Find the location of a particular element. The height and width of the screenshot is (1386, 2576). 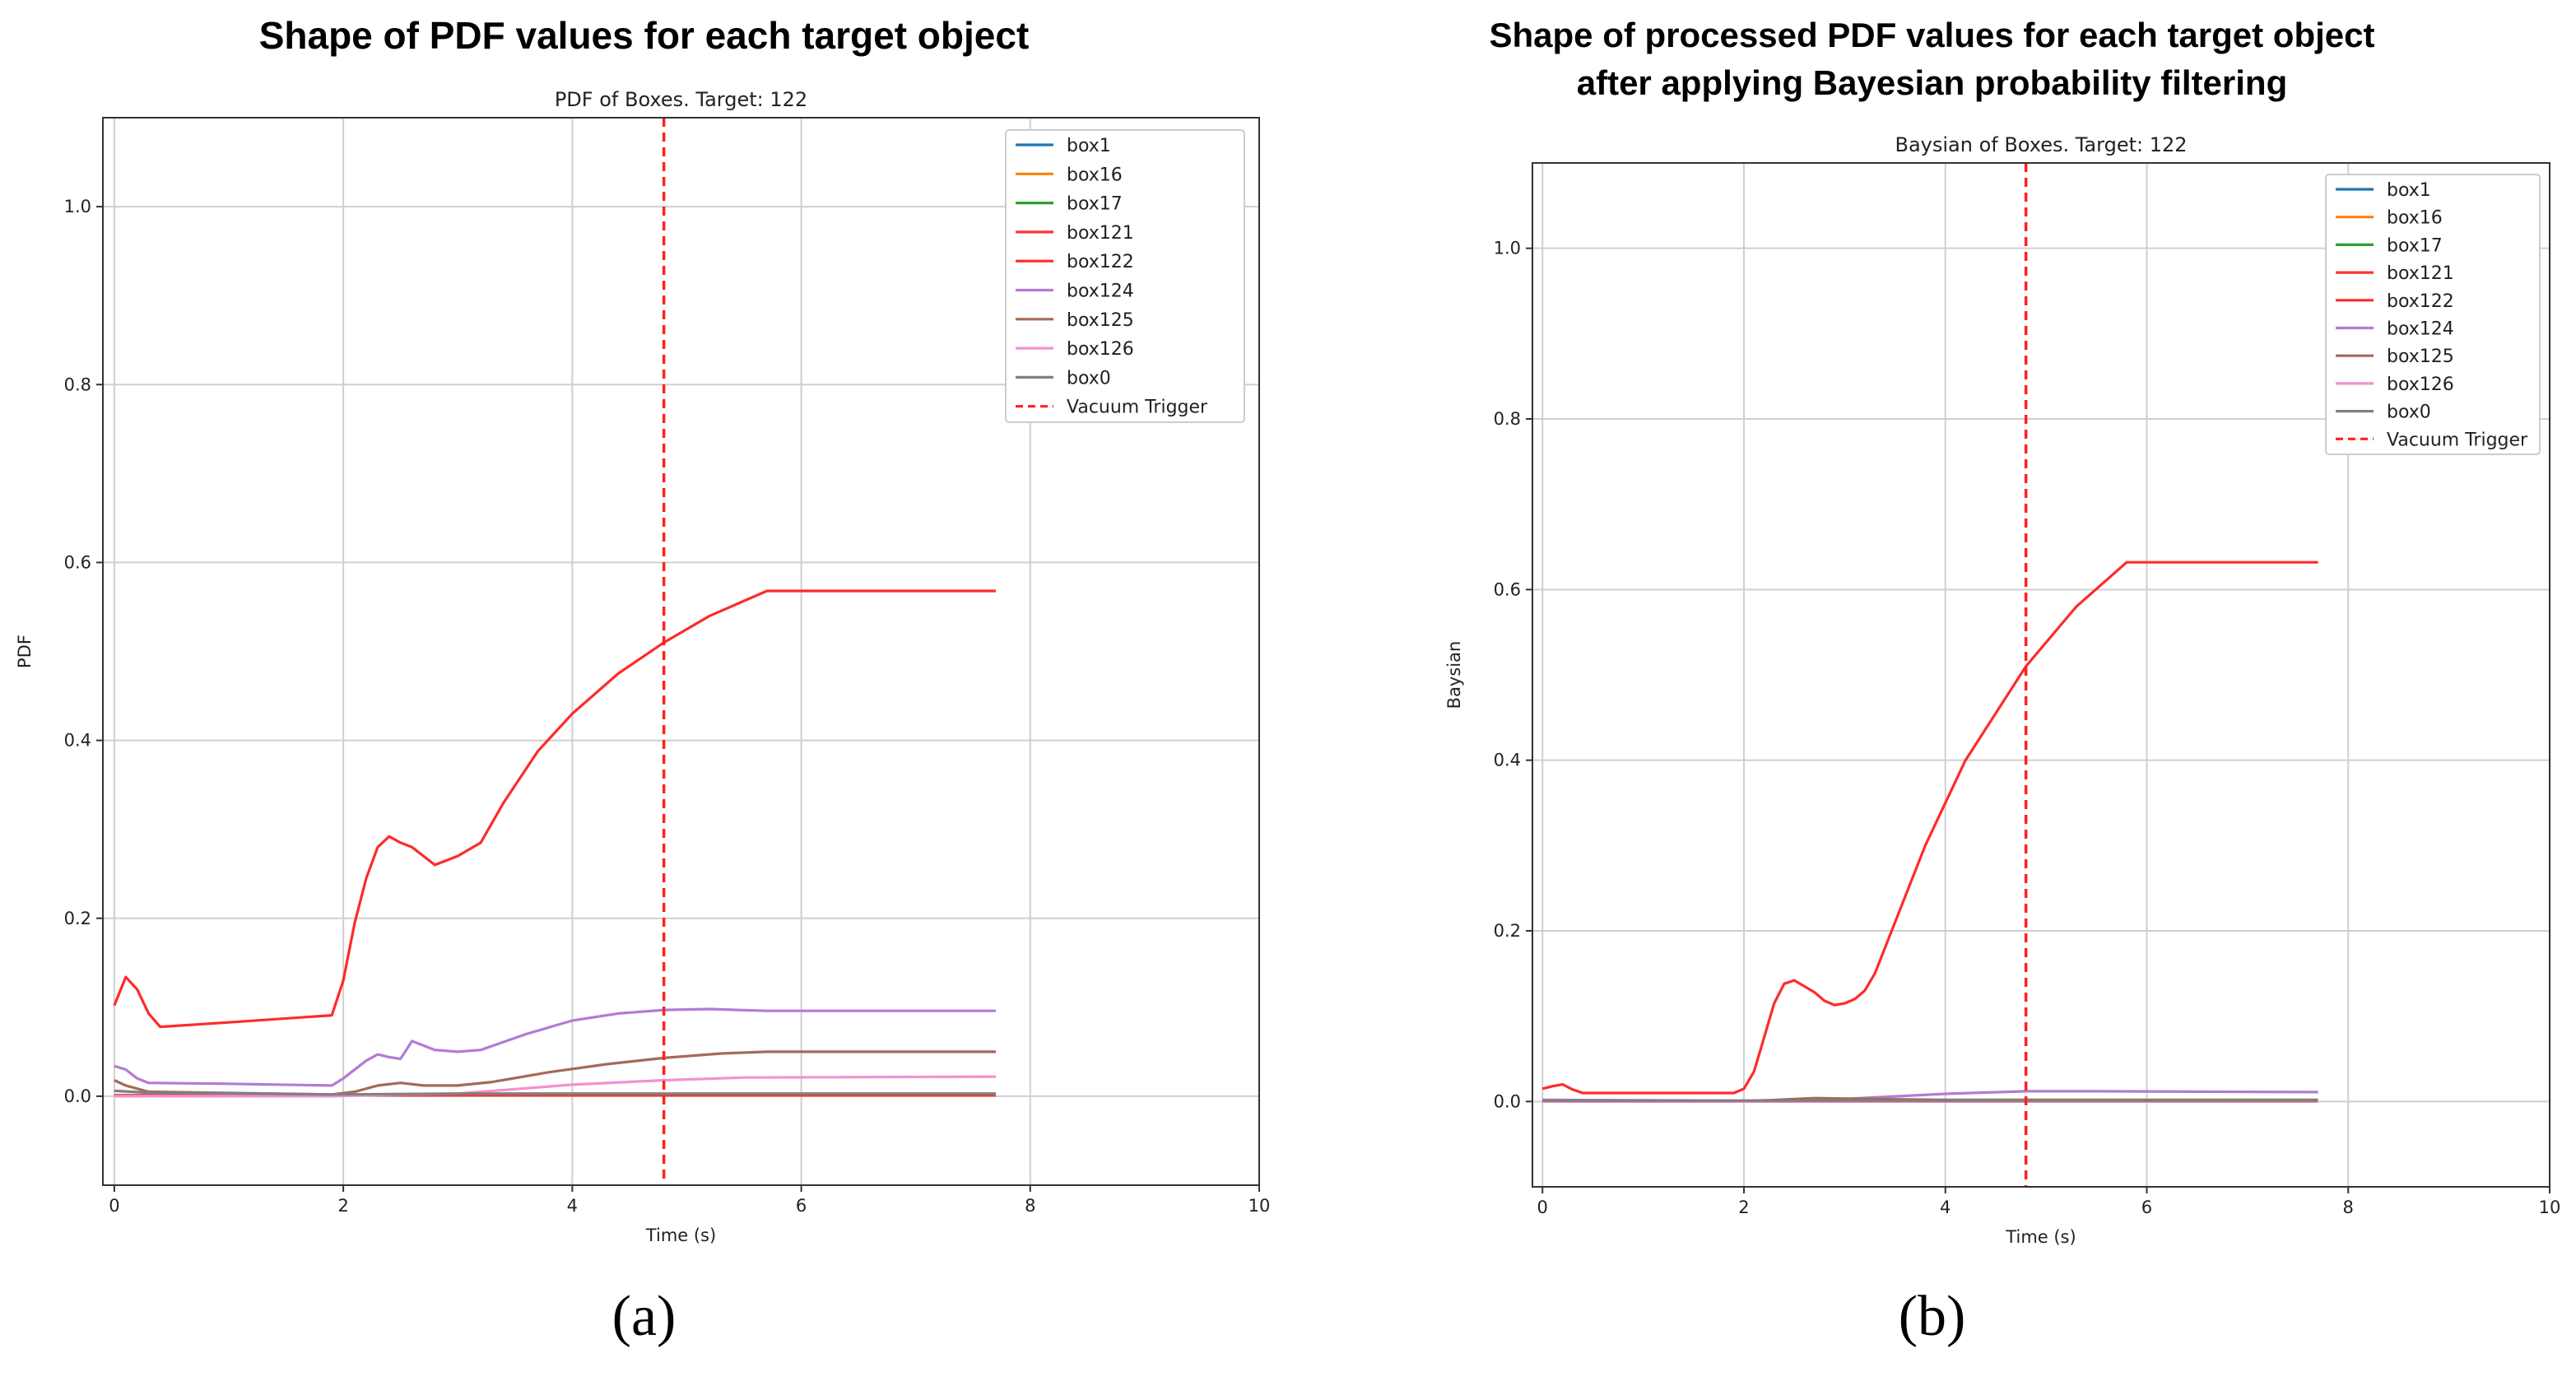

chart-b-xlabel: Time (s) is located at coordinates (2040, 1237).